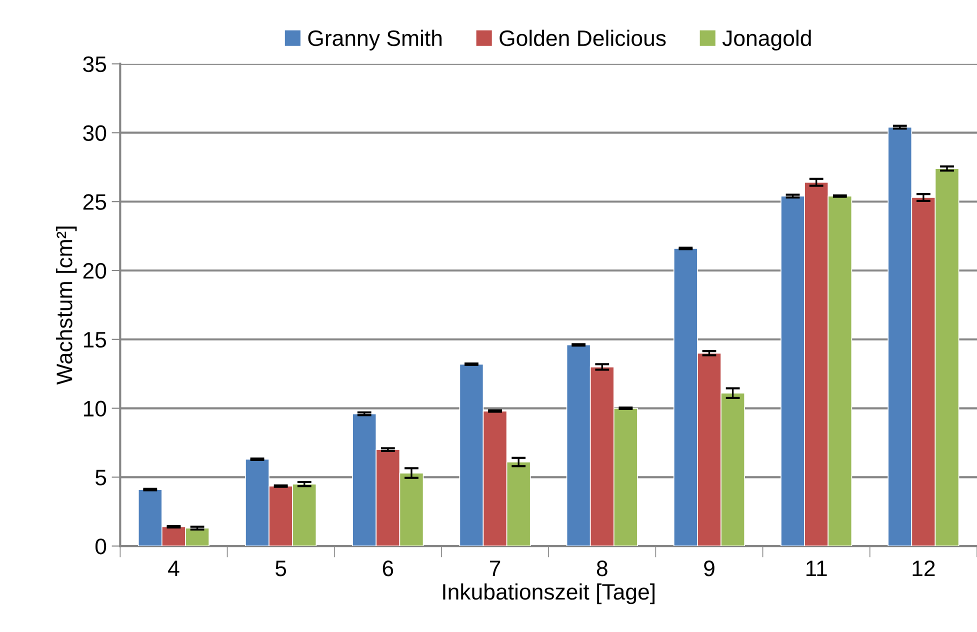 Image resolution: width=977 pixels, height=632 pixels. Describe the element at coordinates (94, 64) in the screenshot. I see `y-tick-label: 35` at that location.